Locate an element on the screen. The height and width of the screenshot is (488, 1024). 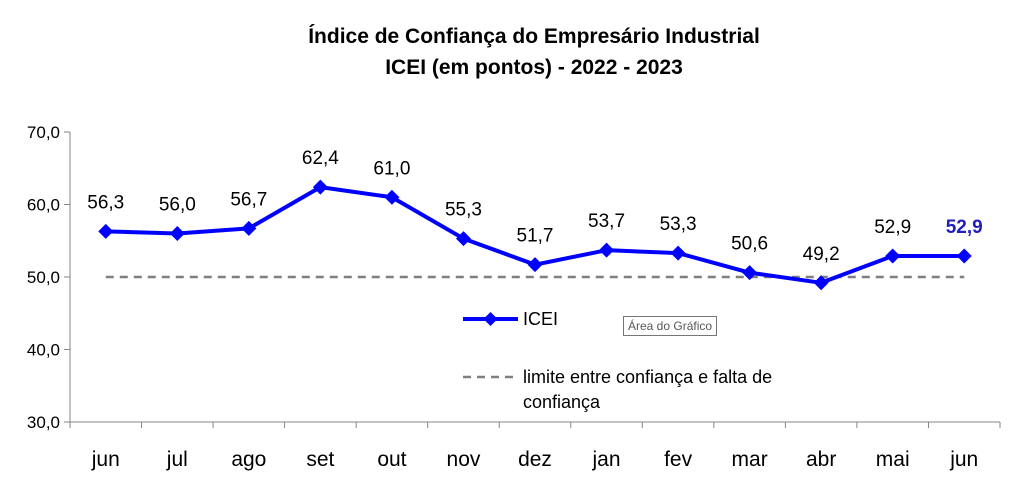
data-label: 53,7 is located at coordinates (606, 221).